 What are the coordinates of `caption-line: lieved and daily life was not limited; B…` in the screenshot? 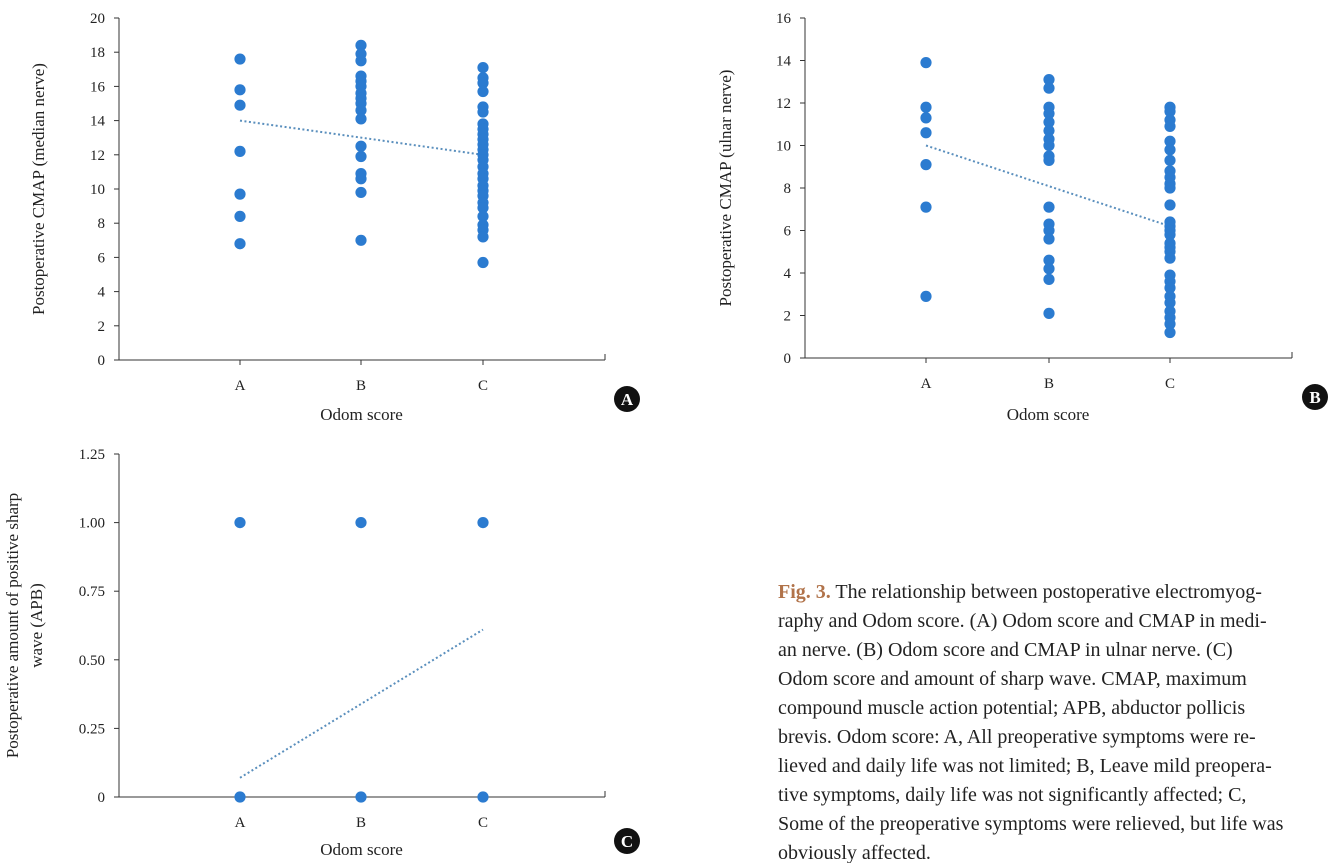 It's located at (1025, 766).